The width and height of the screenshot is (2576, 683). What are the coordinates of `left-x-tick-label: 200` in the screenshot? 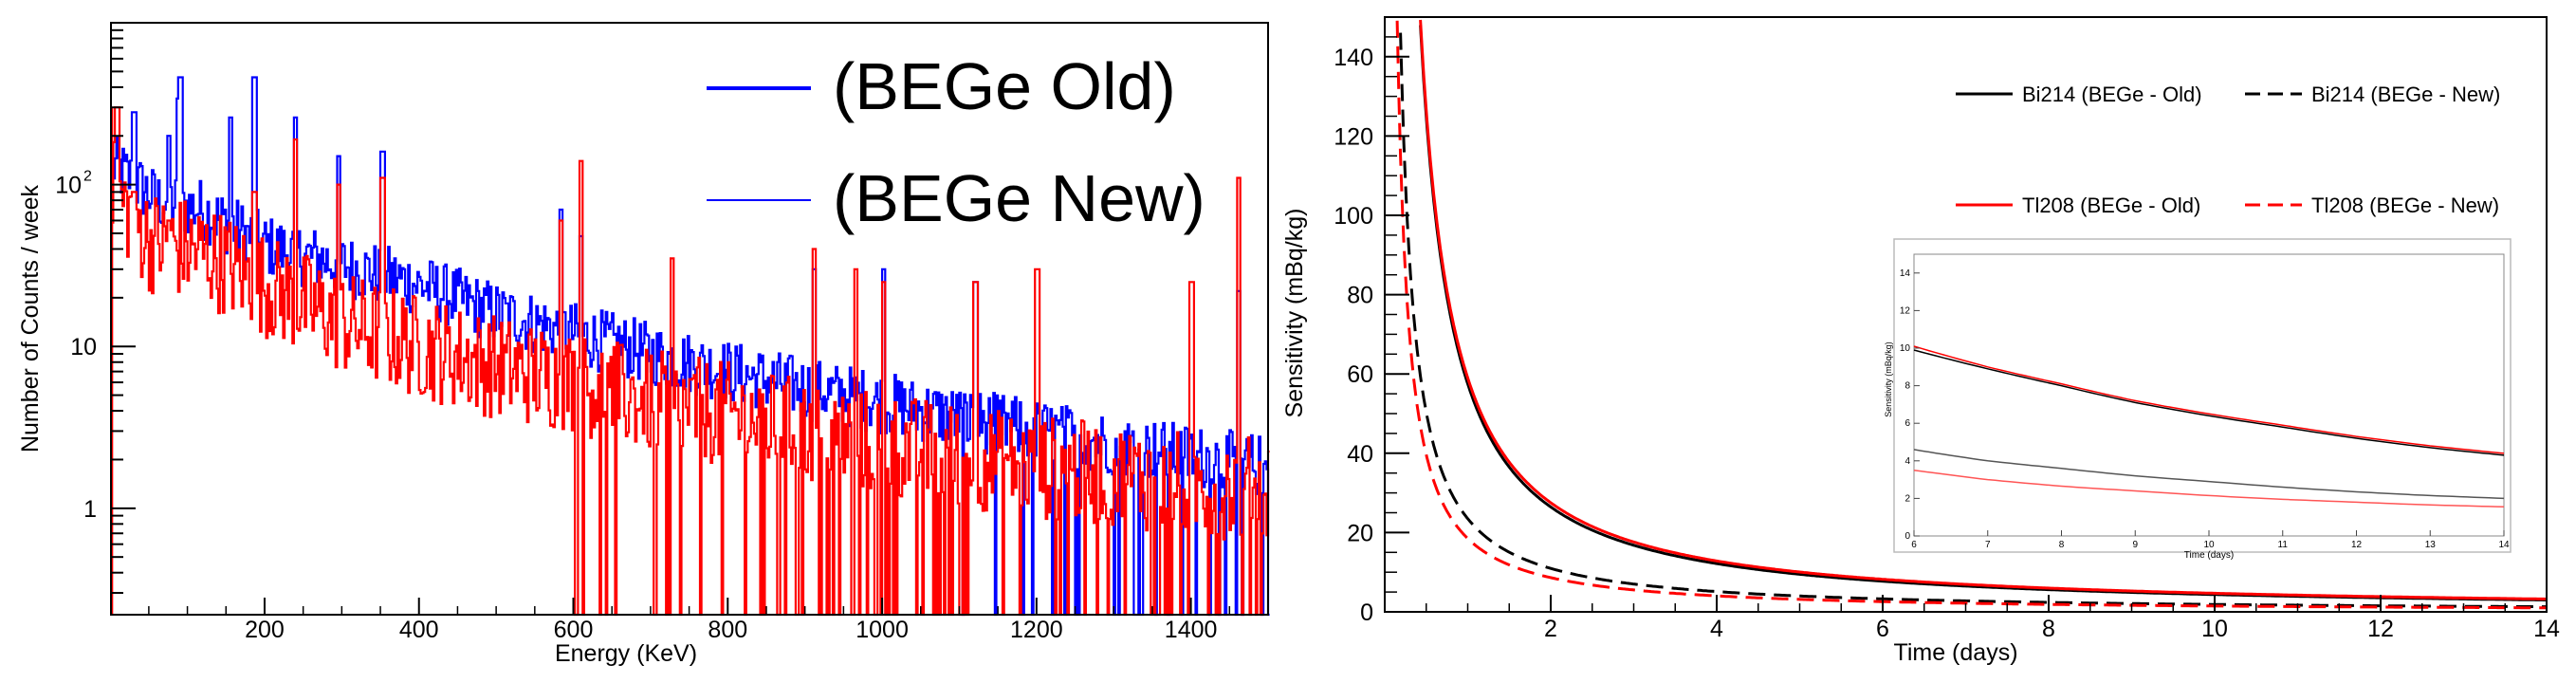 It's located at (265, 630).